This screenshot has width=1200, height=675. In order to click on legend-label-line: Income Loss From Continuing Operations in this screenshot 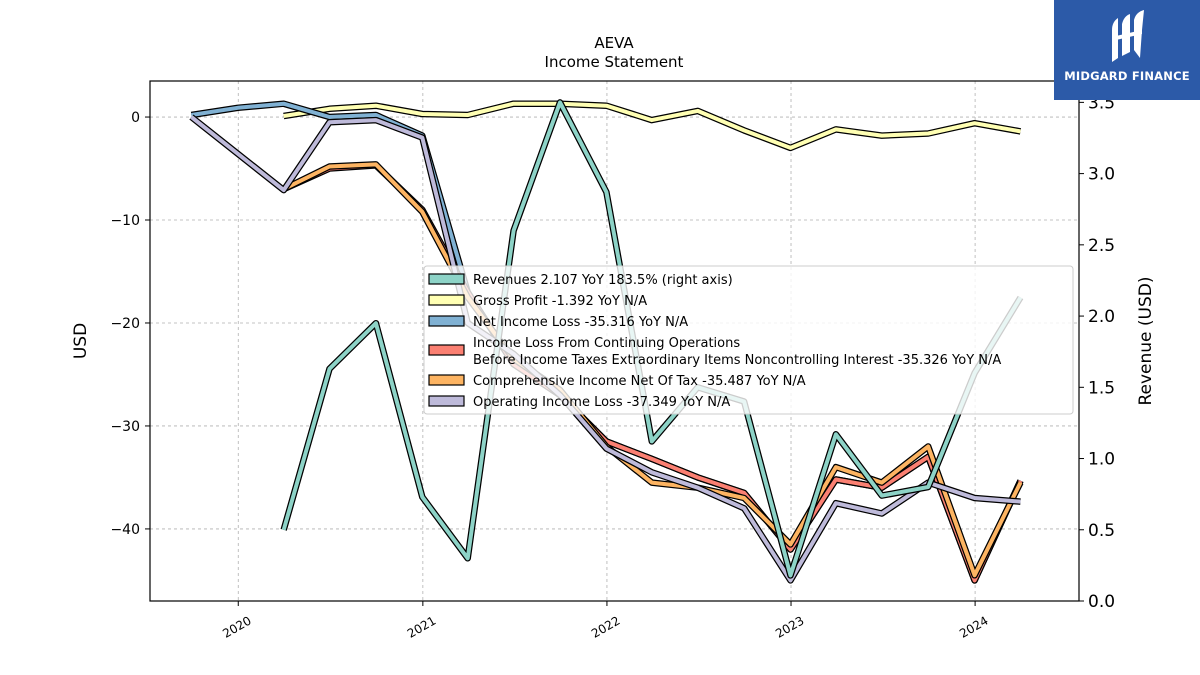, I will do `click(606, 343)`.